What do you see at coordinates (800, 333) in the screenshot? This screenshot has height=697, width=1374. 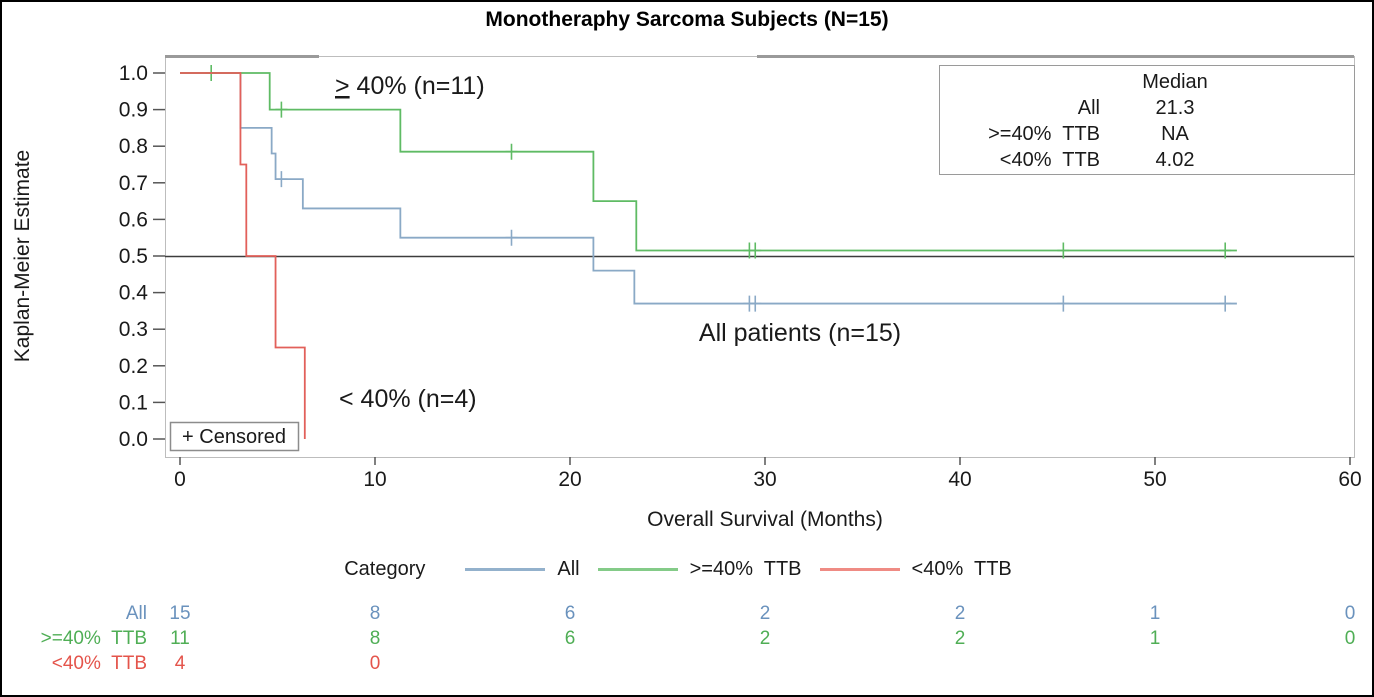 I see `annotation-all-patients-label: All patients (n=15)` at bounding box center [800, 333].